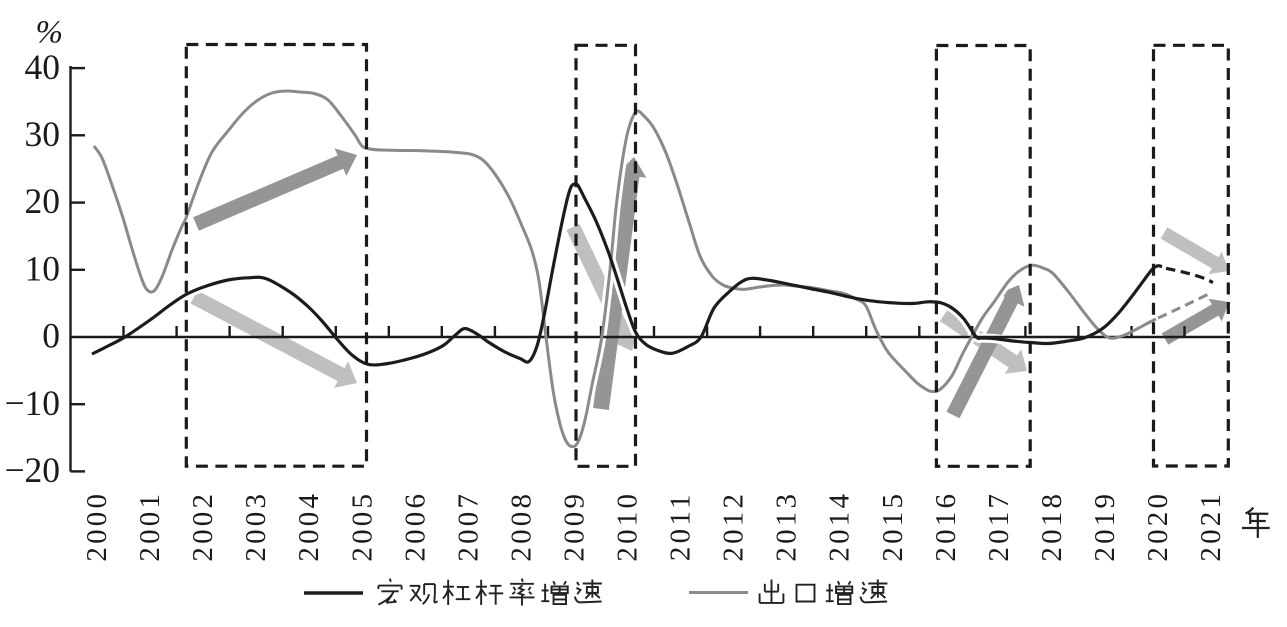 Image resolution: width=1287 pixels, height=627 pixels. Describe the element at coordinates (1105, 526) in the screenshot. I see `svg-text: 2019` at that location.